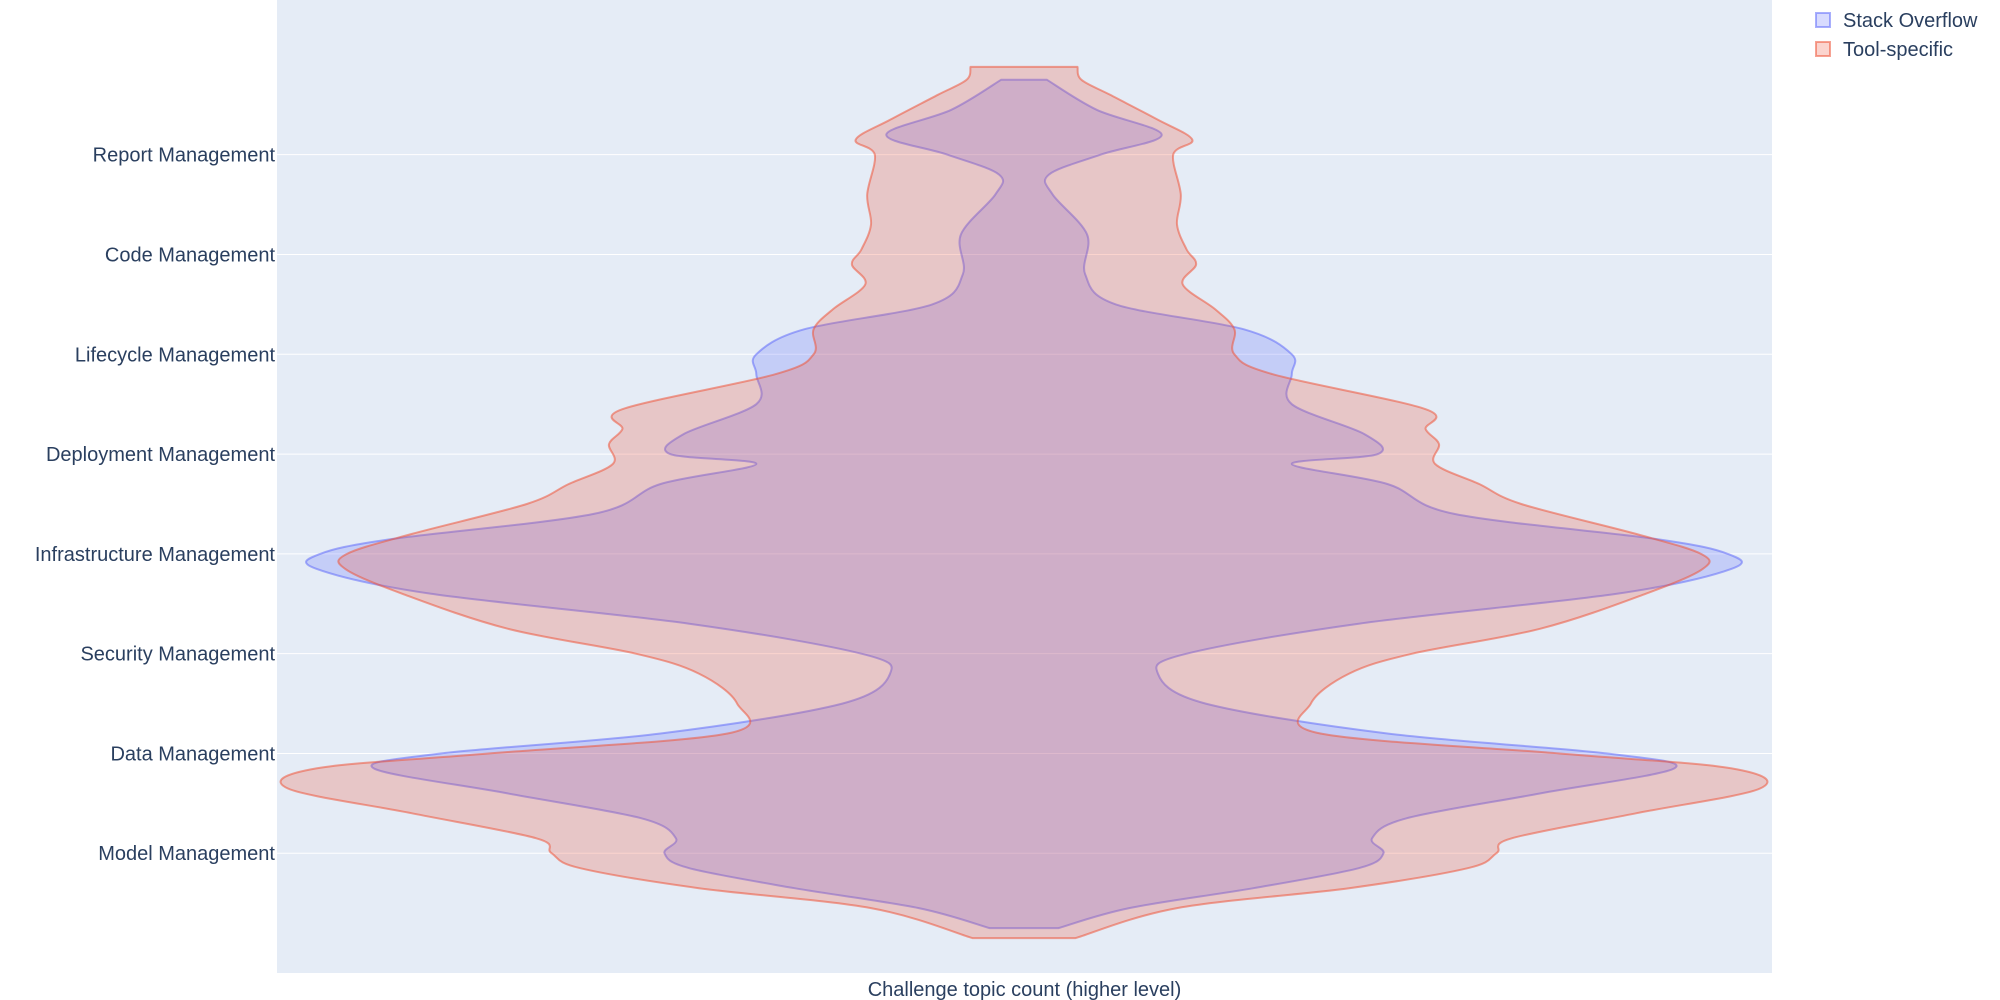 This screenshot has height=1000, width=2000. Describe the element at coordinates (1910, 21) in the screenshot. I see `legend-label: Stack Overflow` at that location.